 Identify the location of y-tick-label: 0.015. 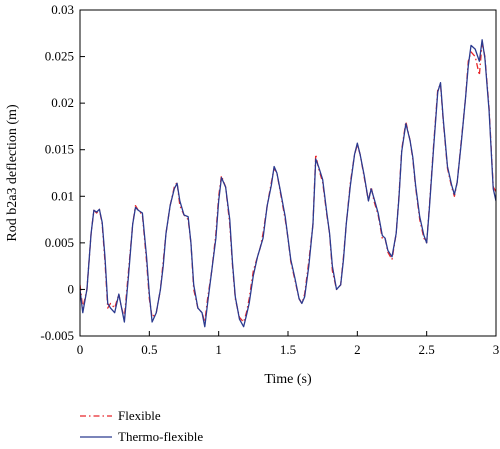
(59, 149).